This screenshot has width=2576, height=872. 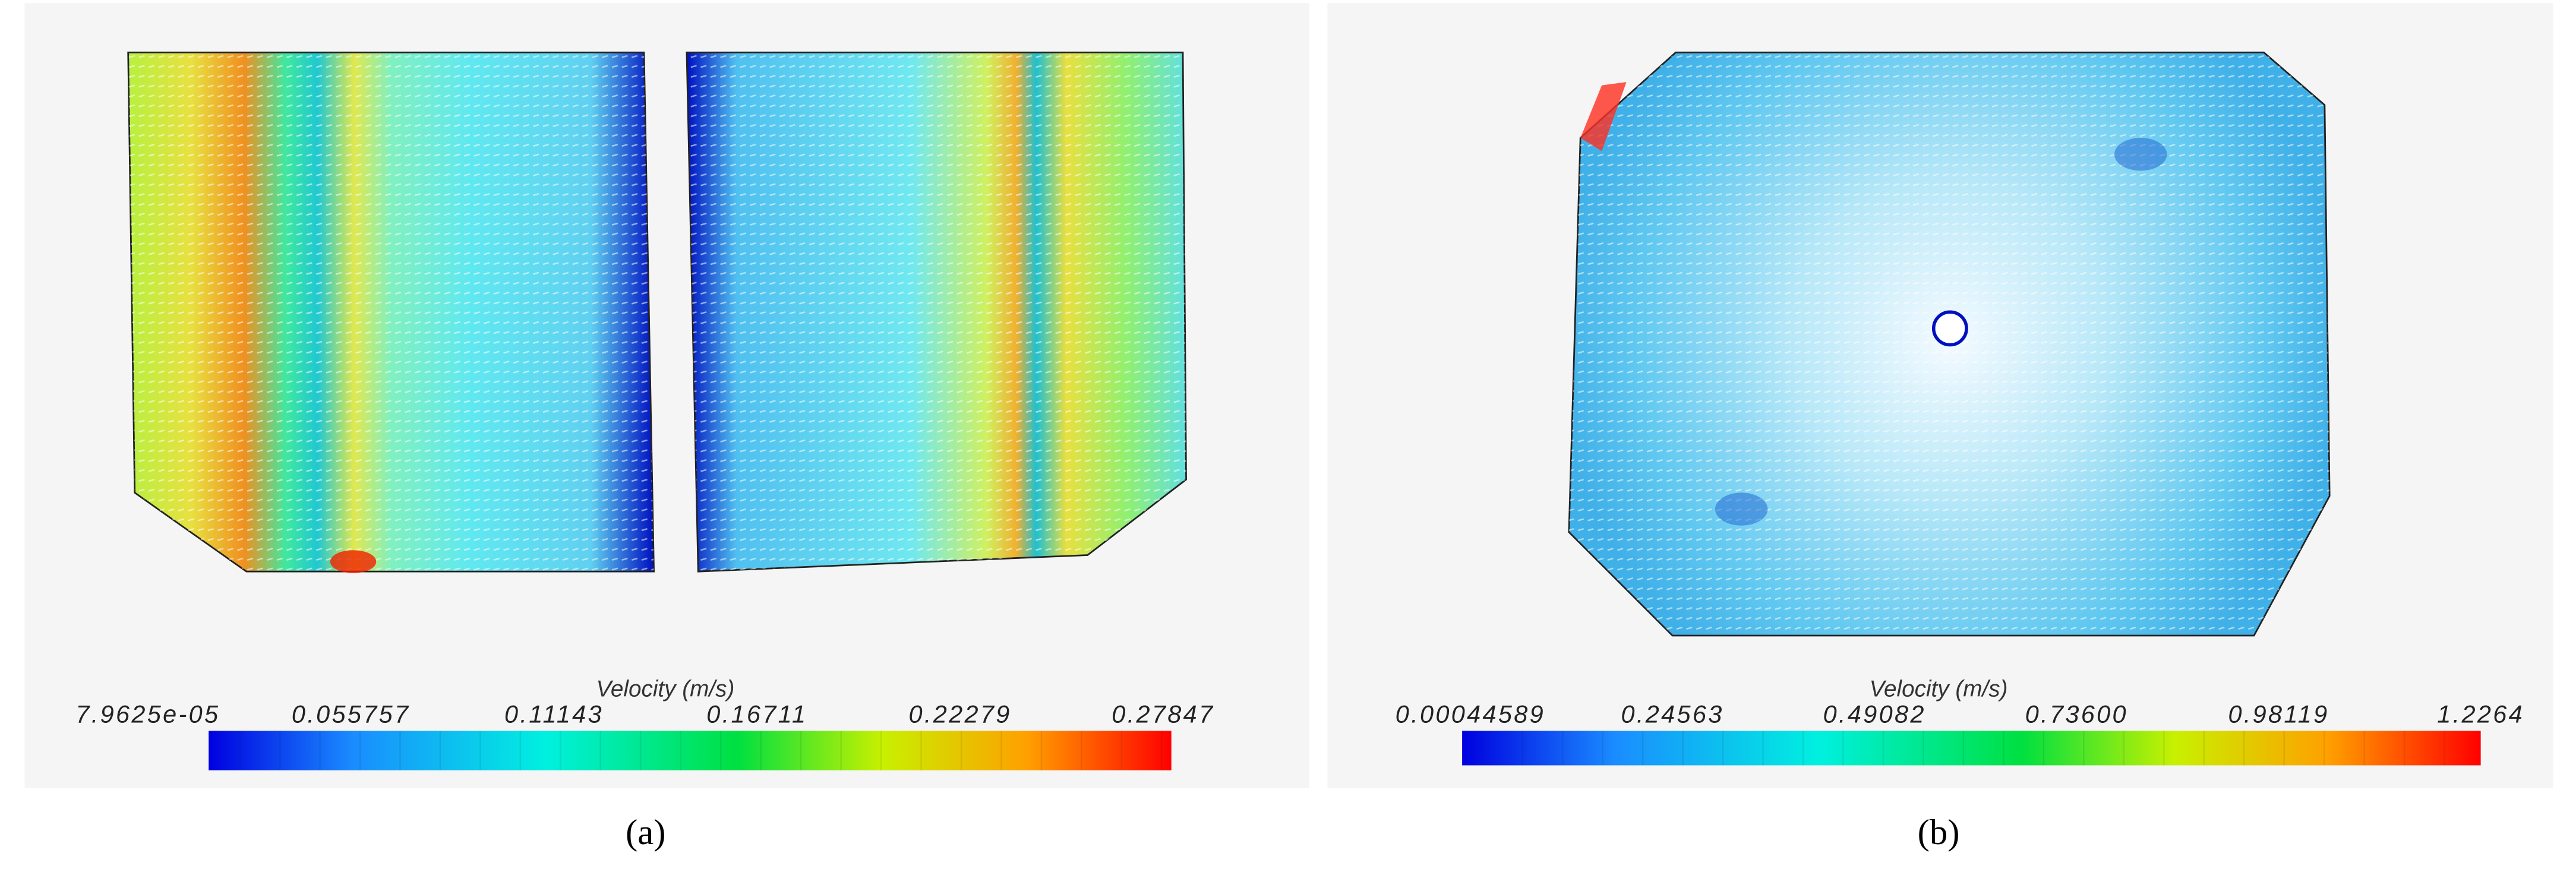 What do you see at coordinates (2278, 714) in the screenshot?
I see `colorbar-tick-label: 0.98119` at bounding box center [2278, 714].